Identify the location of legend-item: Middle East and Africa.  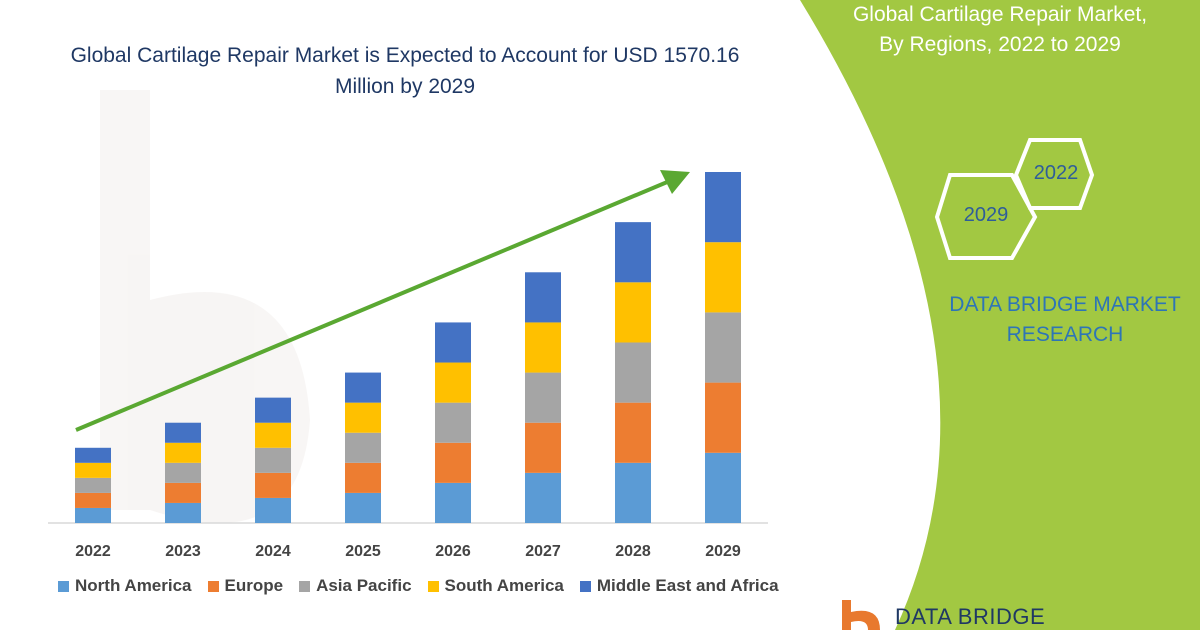
(679, 586).